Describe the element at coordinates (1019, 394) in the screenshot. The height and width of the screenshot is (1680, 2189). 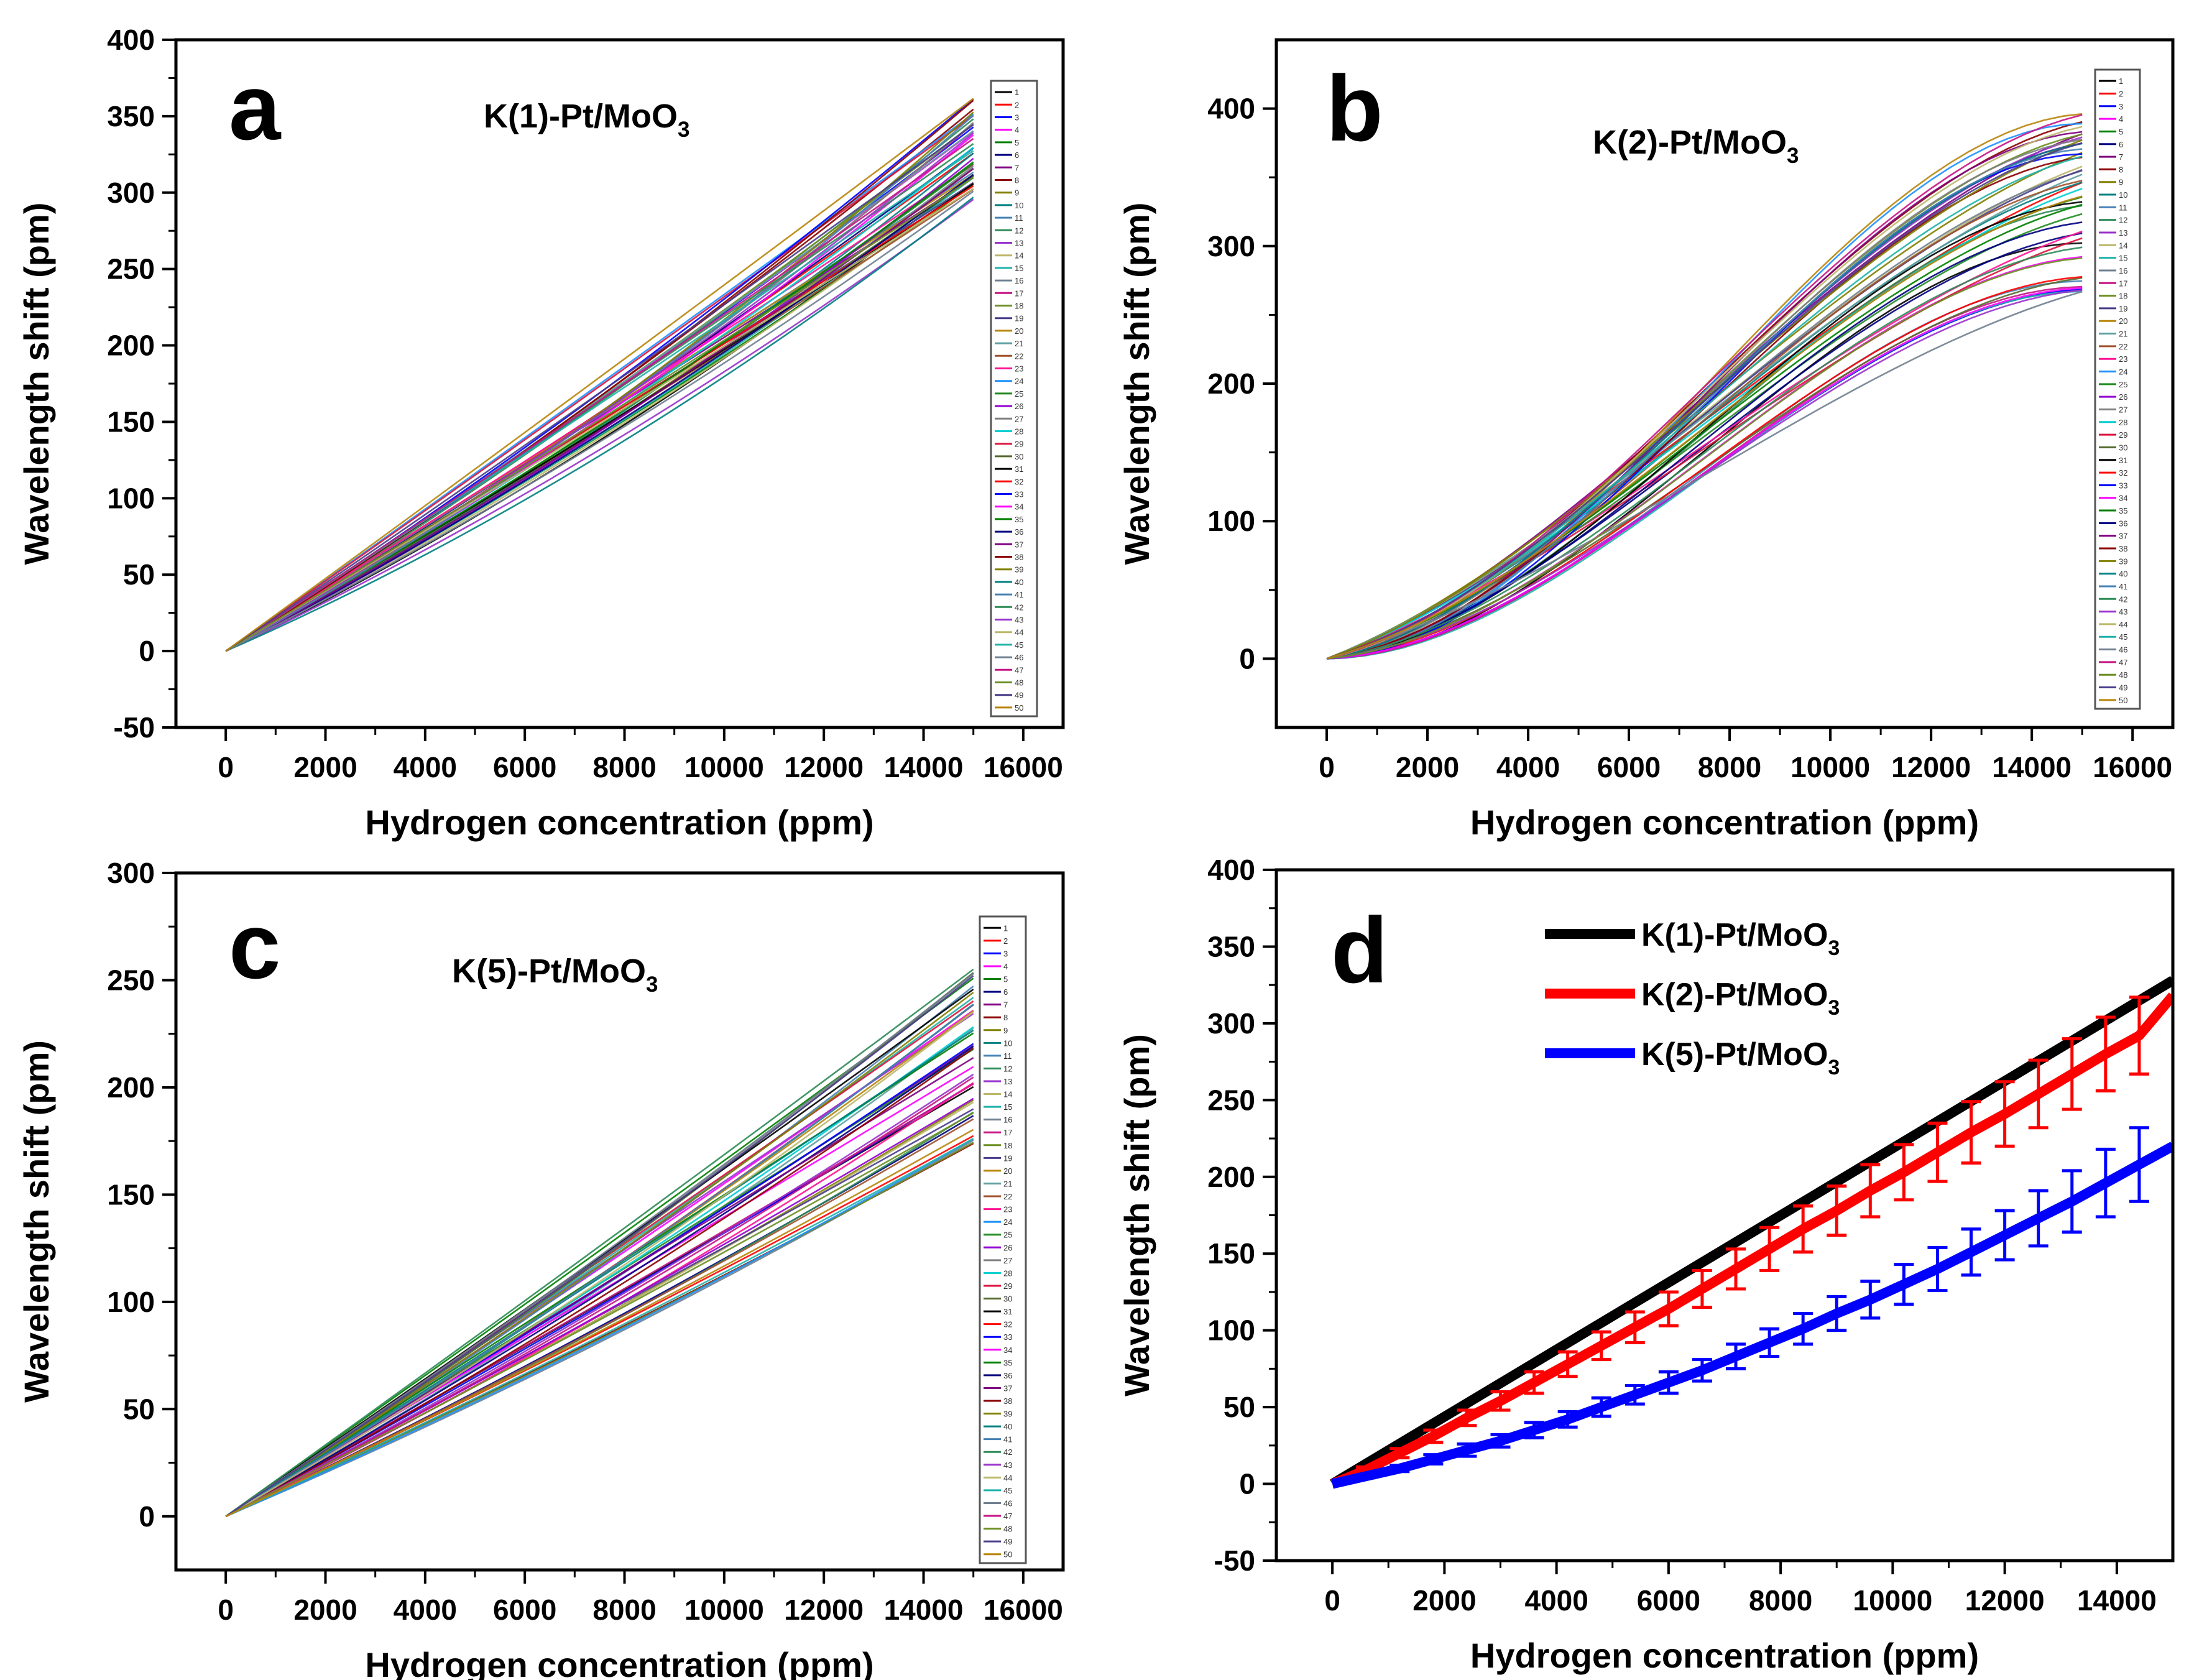
I see `legend-entry: 25` at that location.